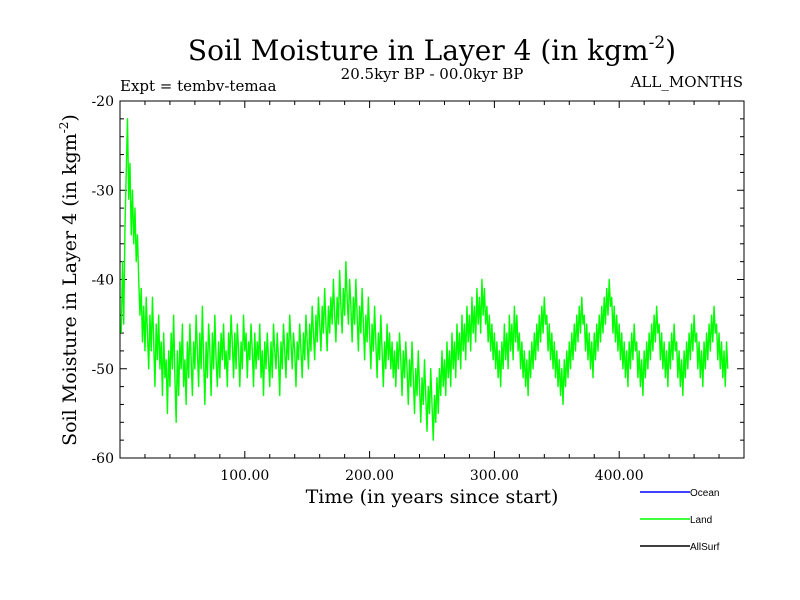 Image resolution: width=800 pixels, height=600 pixels. I want to click on legend-label-allsurf: AllSurf, so click(705, 547).